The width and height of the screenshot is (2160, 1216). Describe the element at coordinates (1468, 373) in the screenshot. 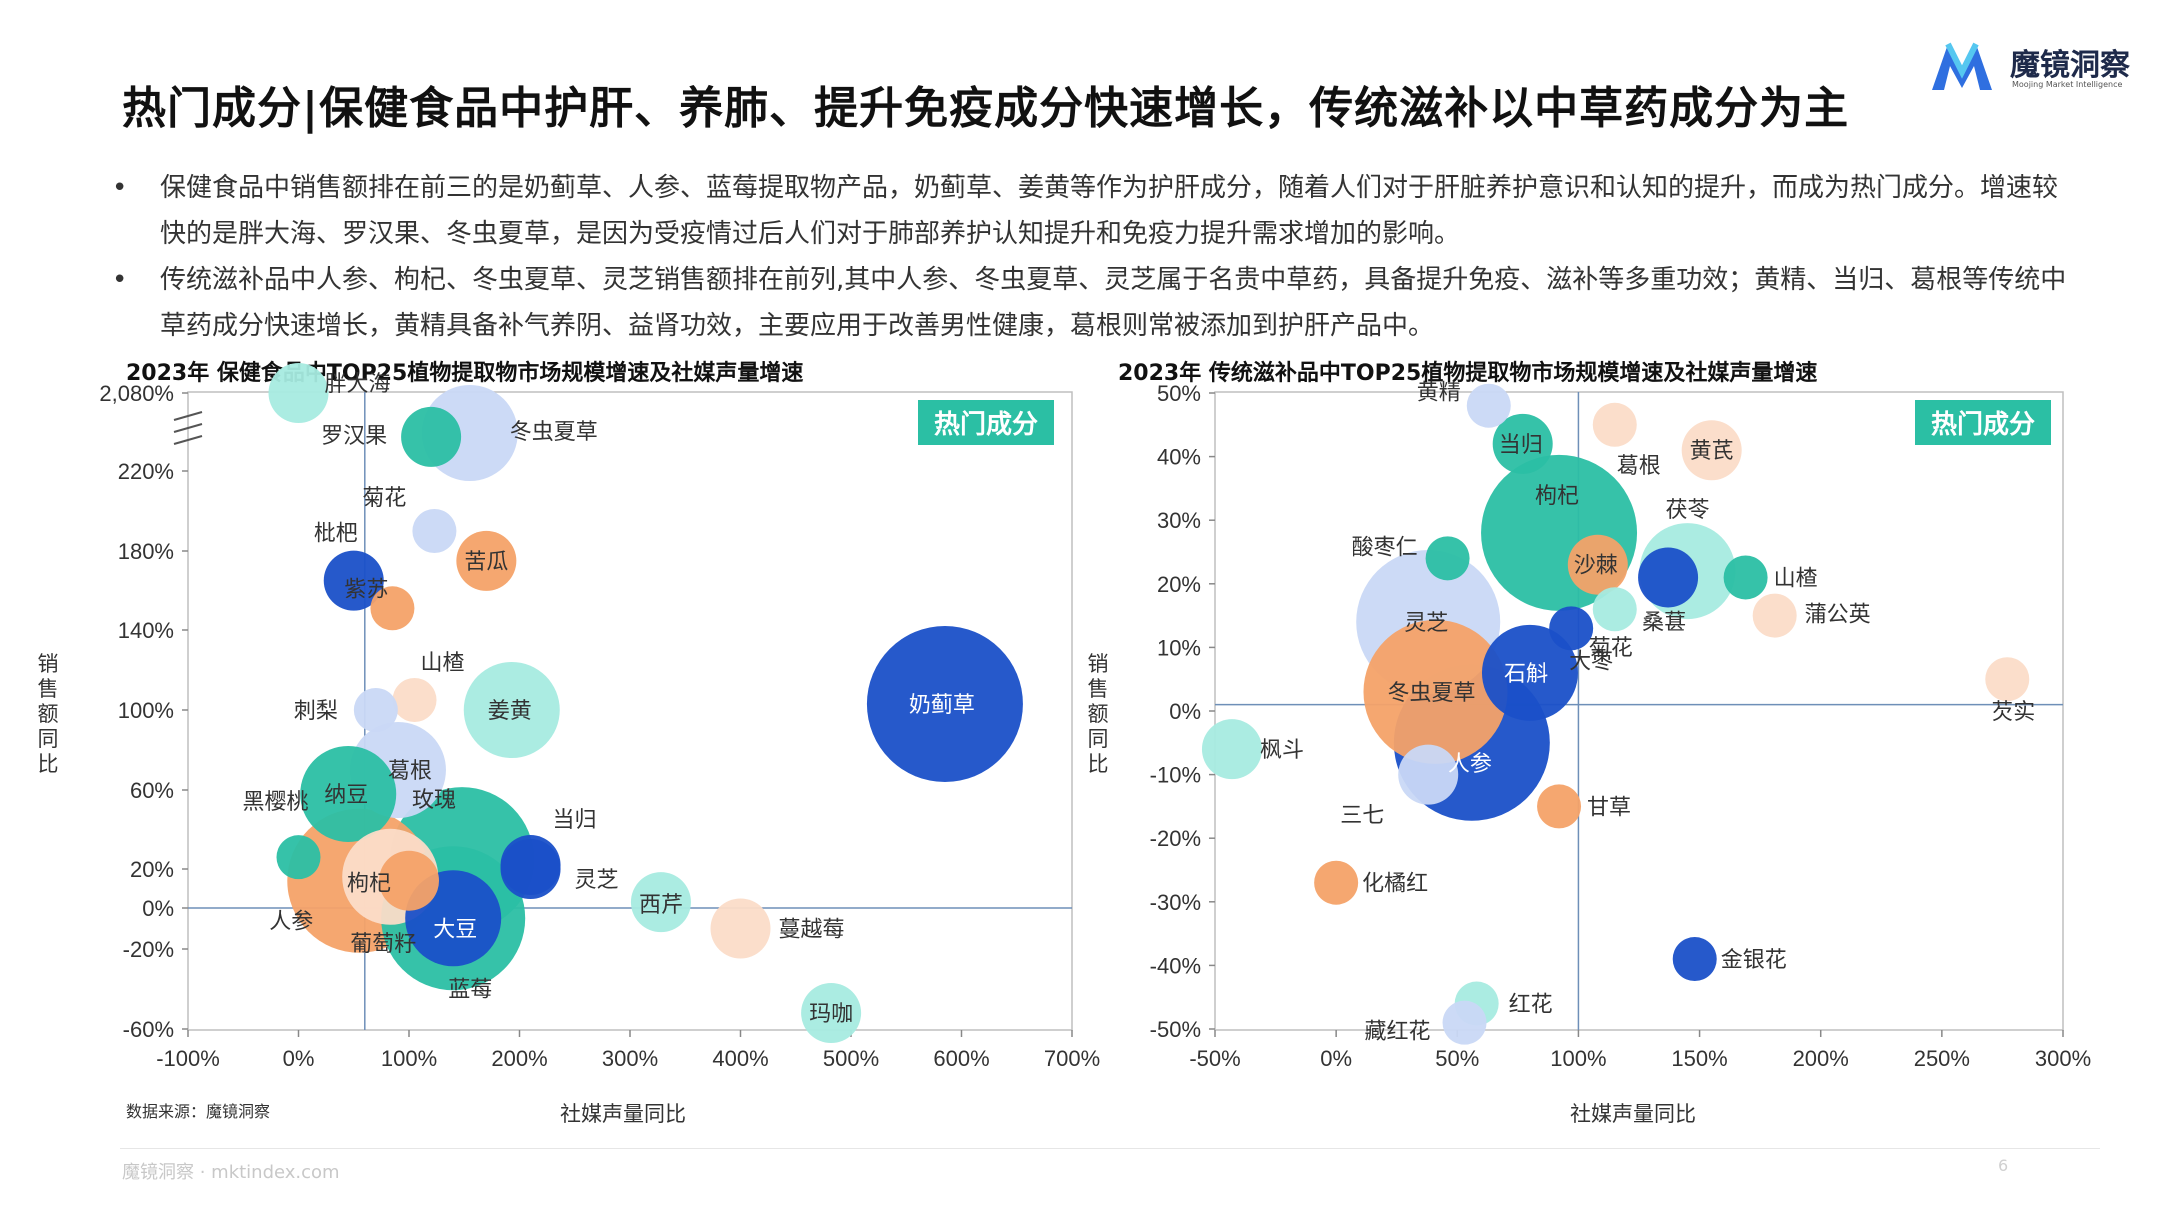

I see `chart-title-right: 2023年 传统滋补品中TOP25植物提取物市场规模增速及社媒声量增速` at that location.